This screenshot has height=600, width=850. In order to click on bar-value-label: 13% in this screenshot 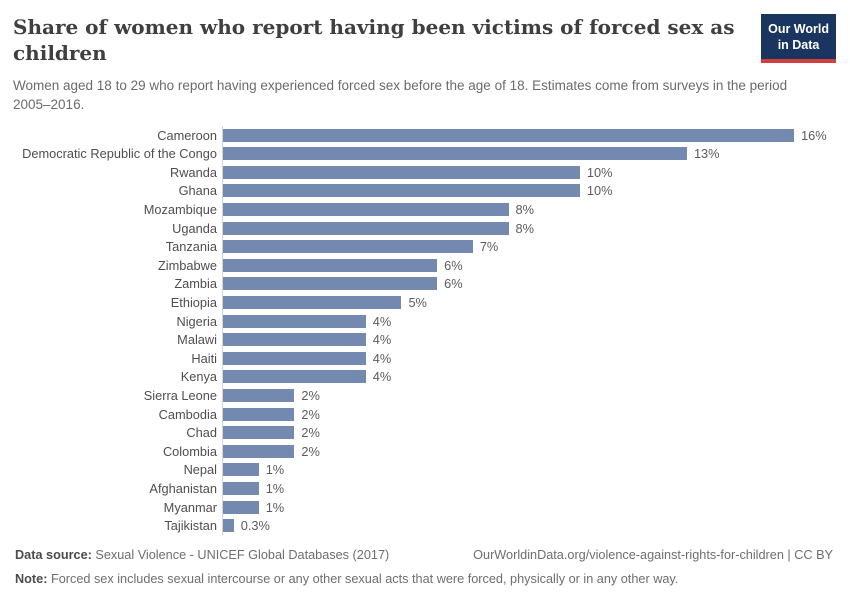, I will do `click(706, 154)`.